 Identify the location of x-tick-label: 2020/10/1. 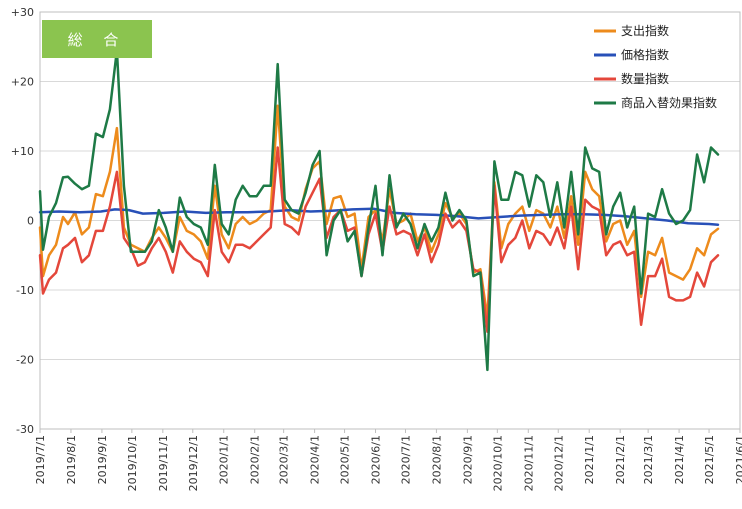
(497, 463).